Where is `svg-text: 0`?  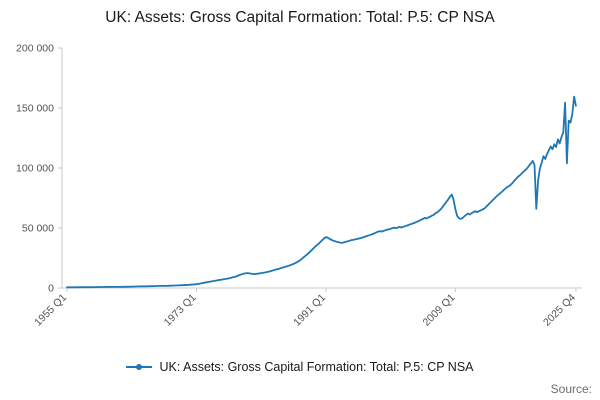 svg-text: 0 is located at coordinates (51, 289).